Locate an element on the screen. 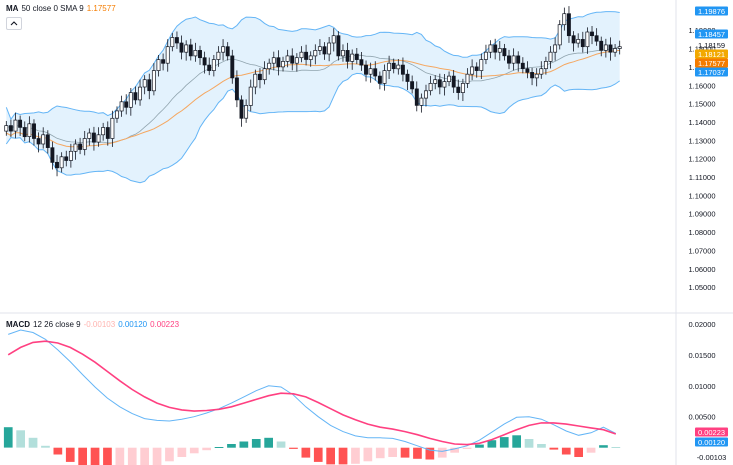 This screenshot has width=733, height=465. macd-tick-label: 0.01500 is located at coordinates (701, 355).